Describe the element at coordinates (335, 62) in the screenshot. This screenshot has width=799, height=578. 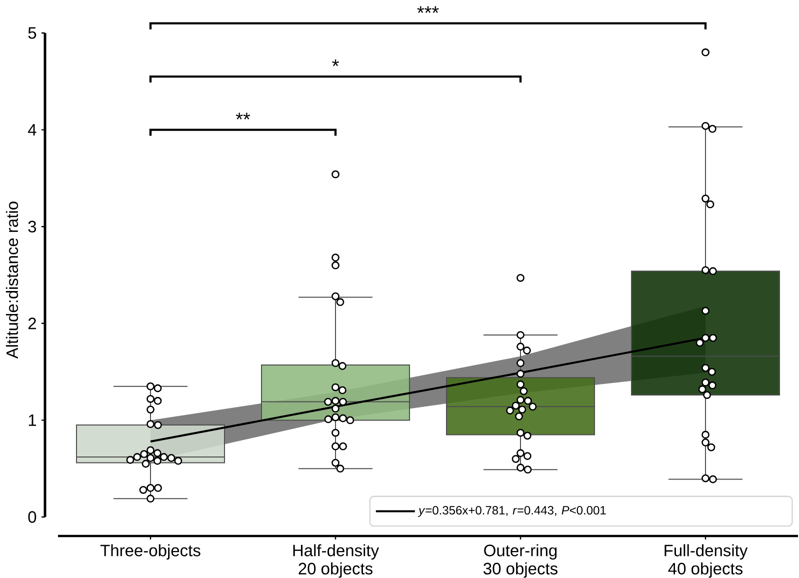
I see `annotation: *` at that location.